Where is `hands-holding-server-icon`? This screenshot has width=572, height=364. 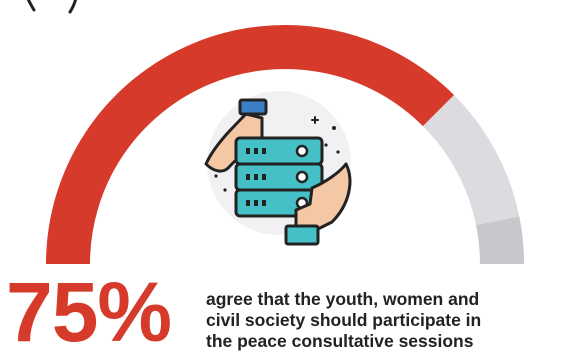
hands-holding-server-icon is located at coordinates (278, 168).